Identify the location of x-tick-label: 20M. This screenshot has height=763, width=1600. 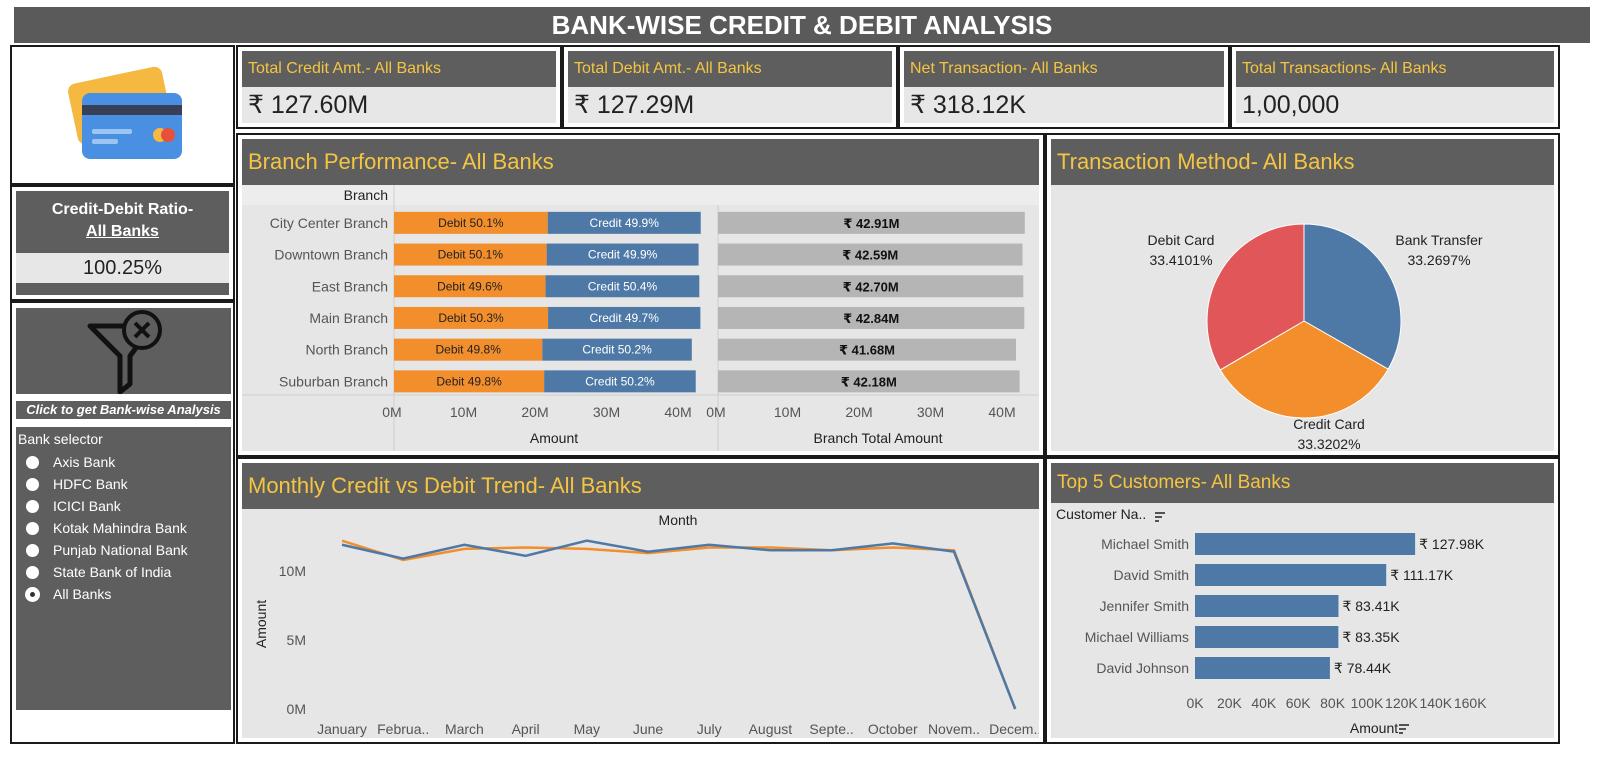
(534, 412).